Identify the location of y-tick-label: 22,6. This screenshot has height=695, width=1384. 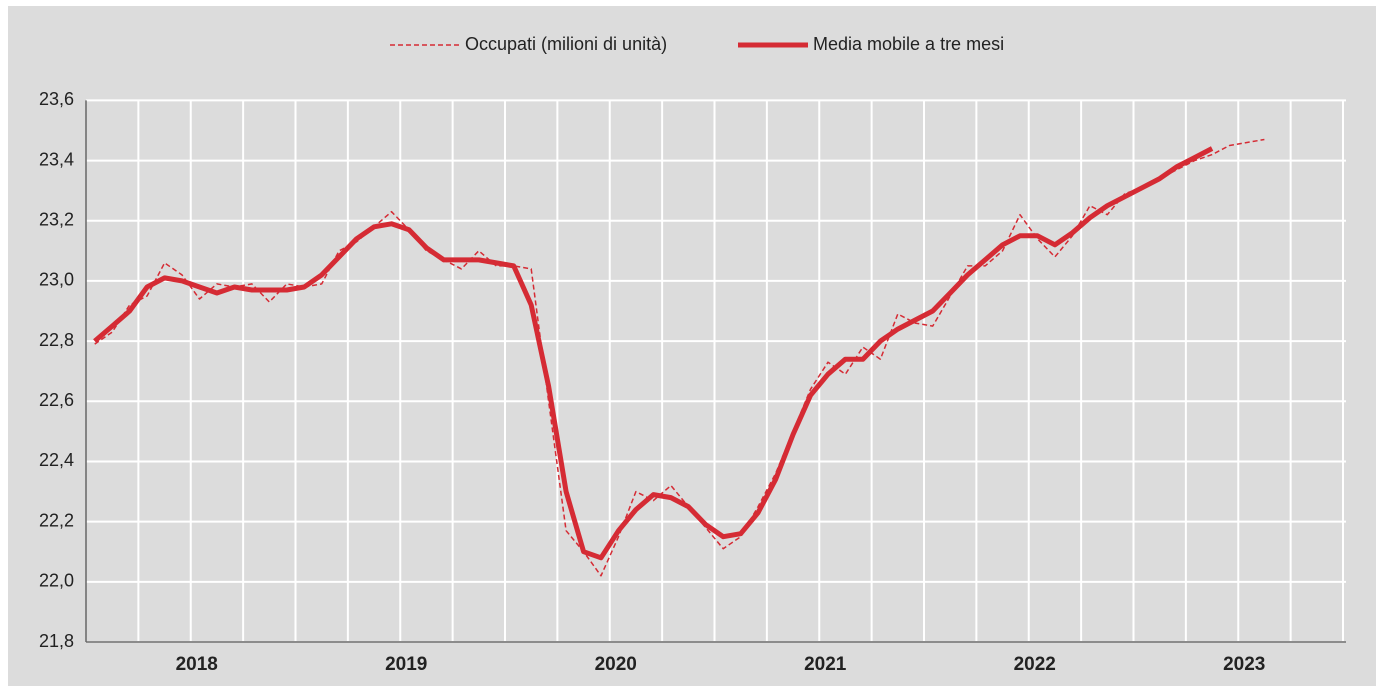
(56, 400).